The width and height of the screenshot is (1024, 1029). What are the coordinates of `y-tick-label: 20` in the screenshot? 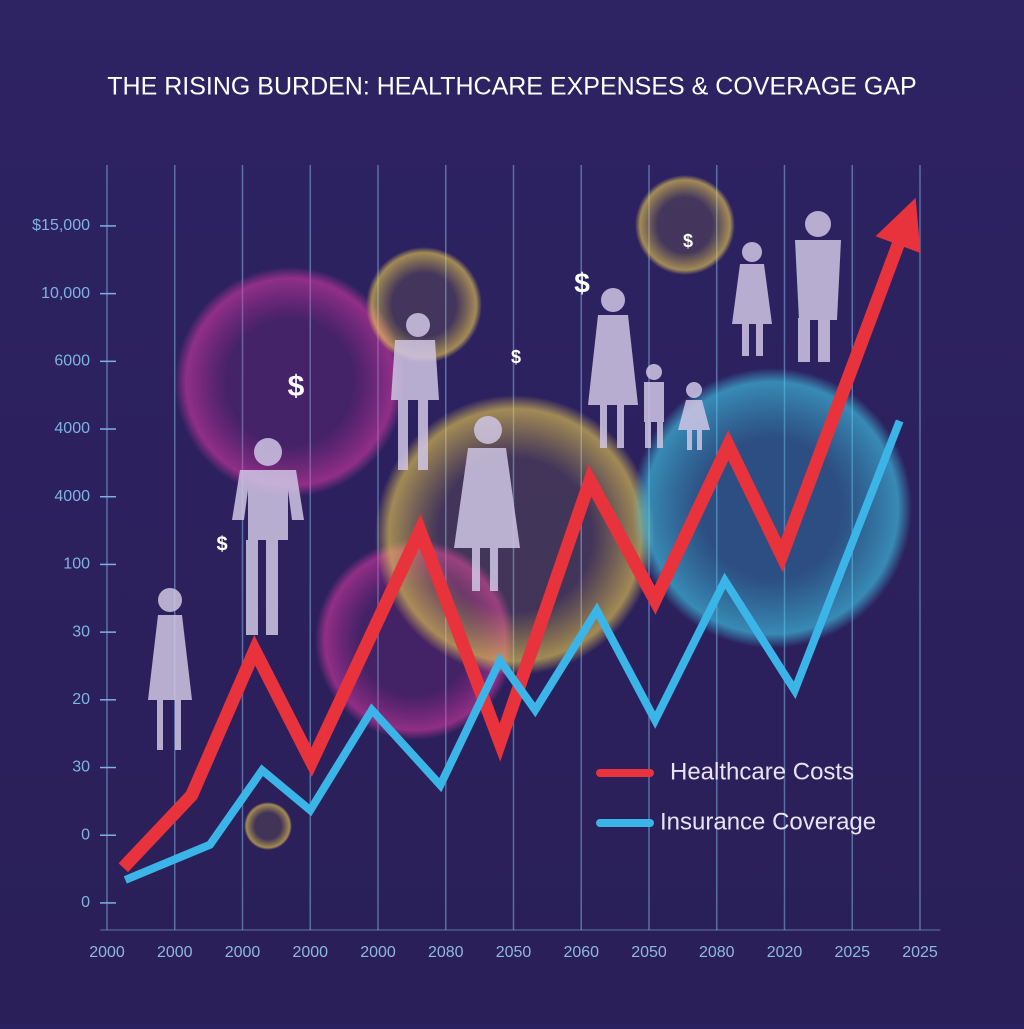 It's located at (81, 699).